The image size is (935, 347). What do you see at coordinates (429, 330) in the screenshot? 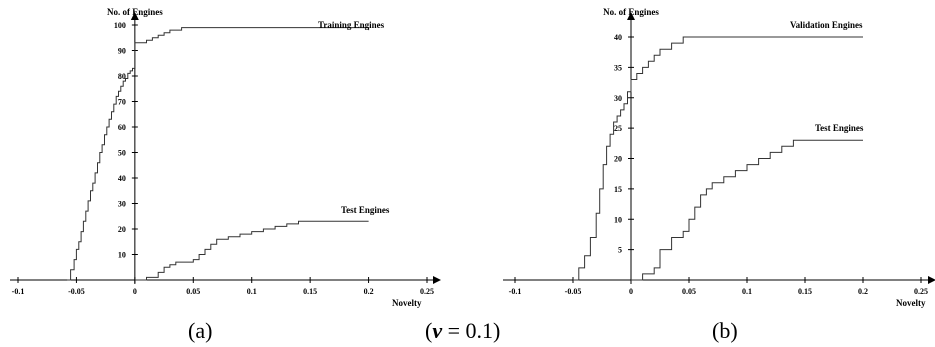
I see `caption-paren-open: (` at bounding box center [429, 330].